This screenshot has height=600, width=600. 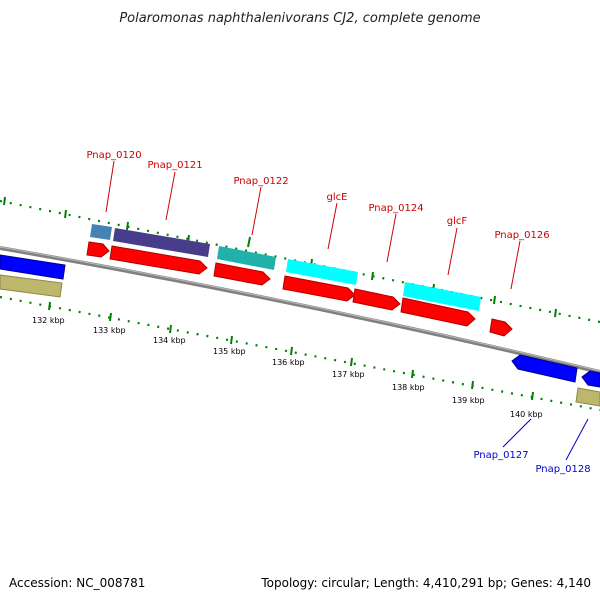 What do you see at coordinates (33, 267) in the screenshot?
I see `feature-blue-left` at bounding box center [33, 267].